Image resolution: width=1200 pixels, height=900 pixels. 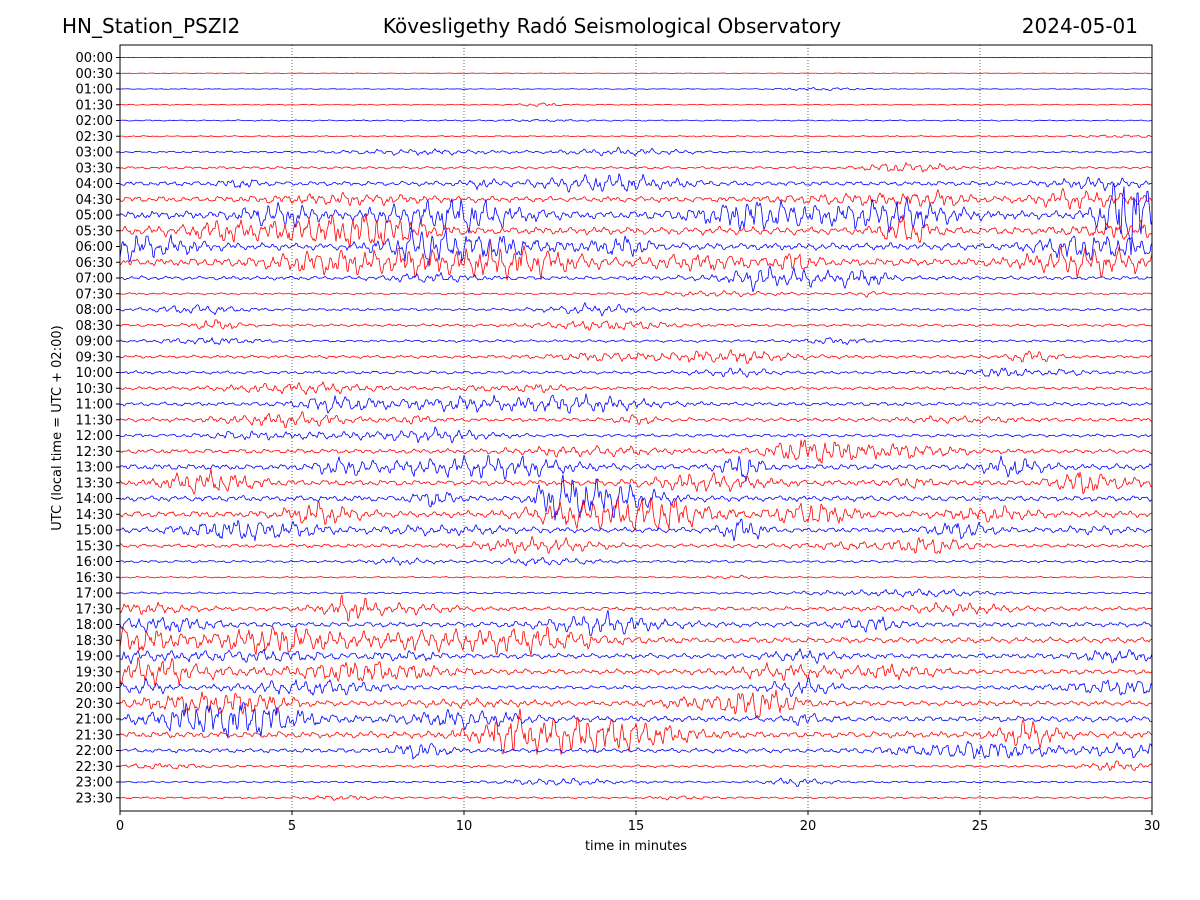 I want to click on y-tick-label-30: 15:00, so click(x=94, y=531).